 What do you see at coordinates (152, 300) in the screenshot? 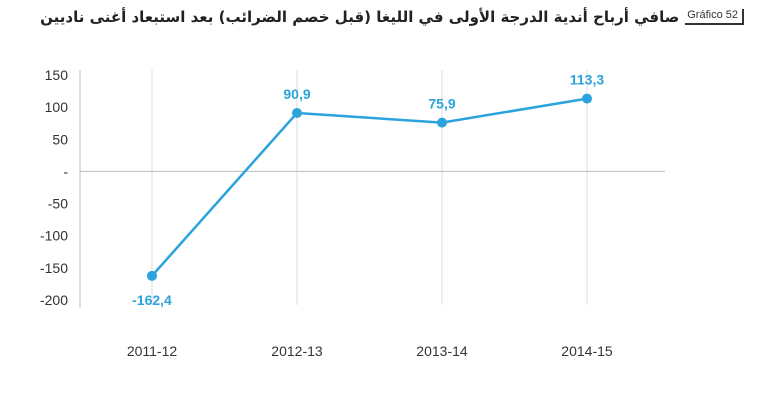
I see `data-label: -162,4` at bounding box center [152, 300].